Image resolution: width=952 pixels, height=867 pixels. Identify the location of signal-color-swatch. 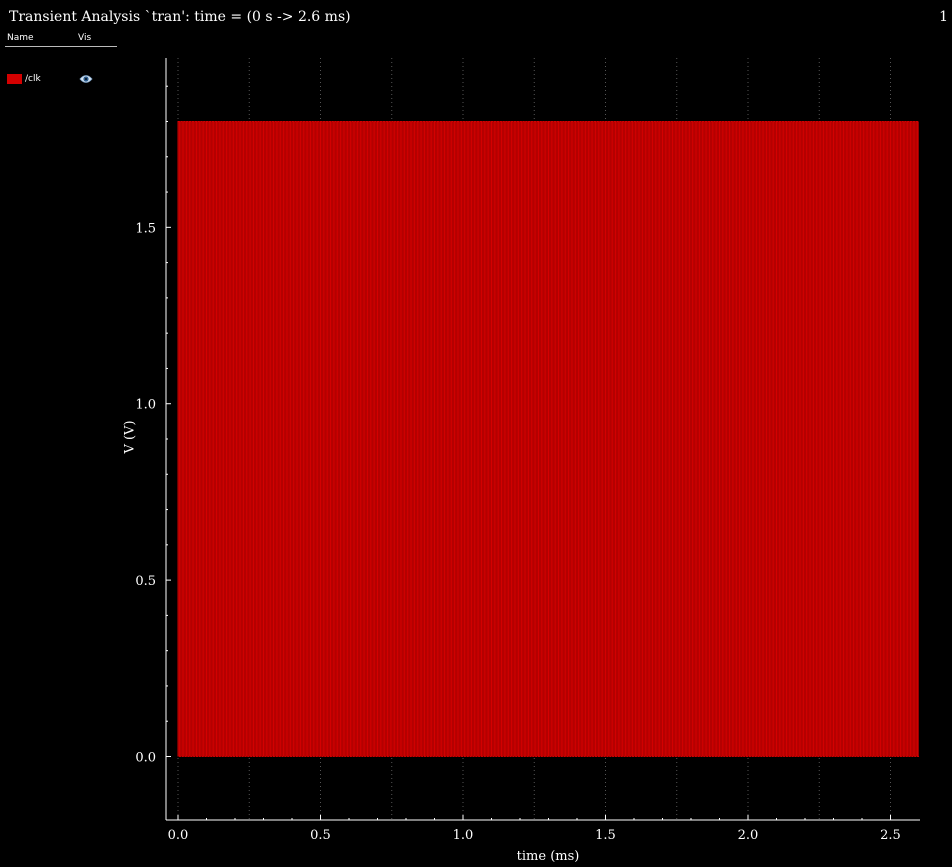
(14, 79).